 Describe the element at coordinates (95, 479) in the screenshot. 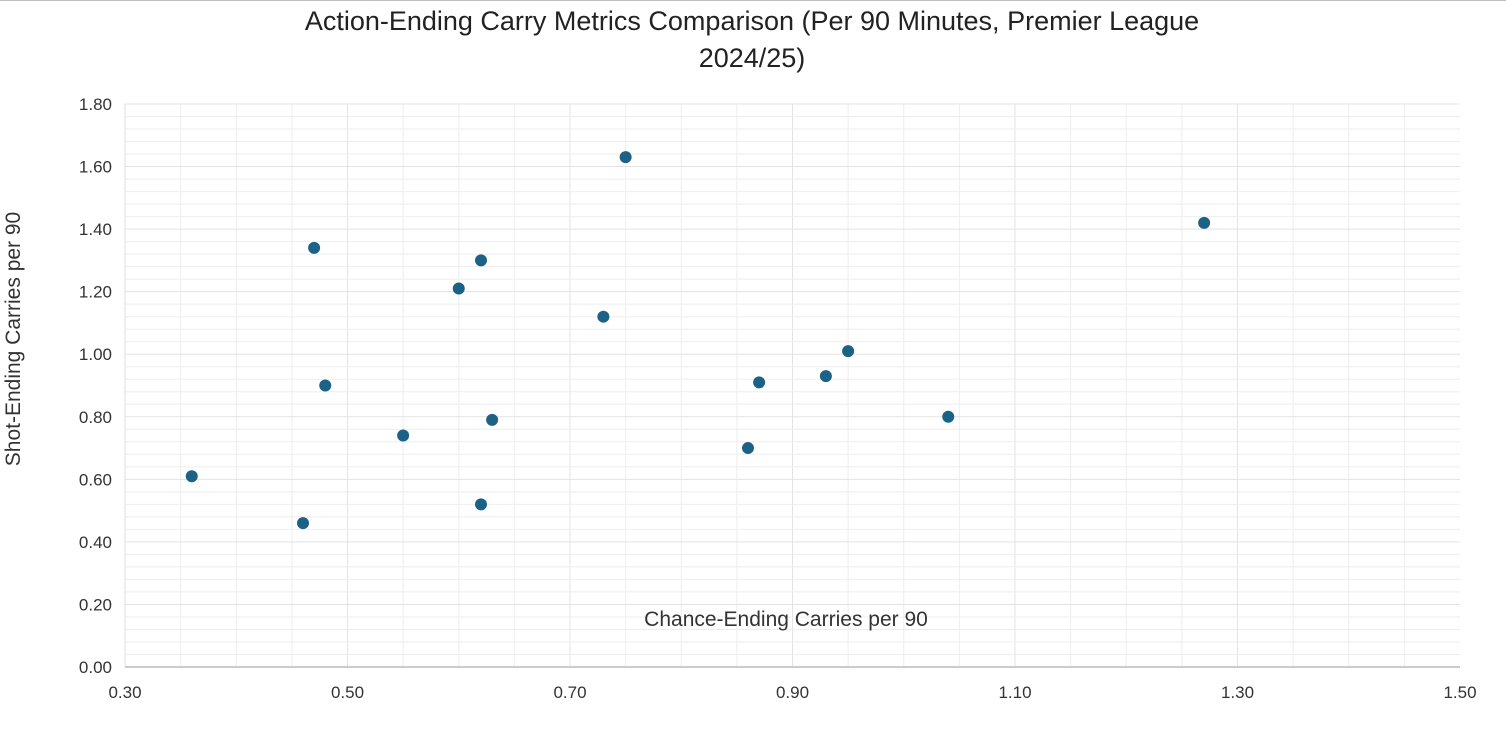

I see `y-tick-label: 0.60` at that location.